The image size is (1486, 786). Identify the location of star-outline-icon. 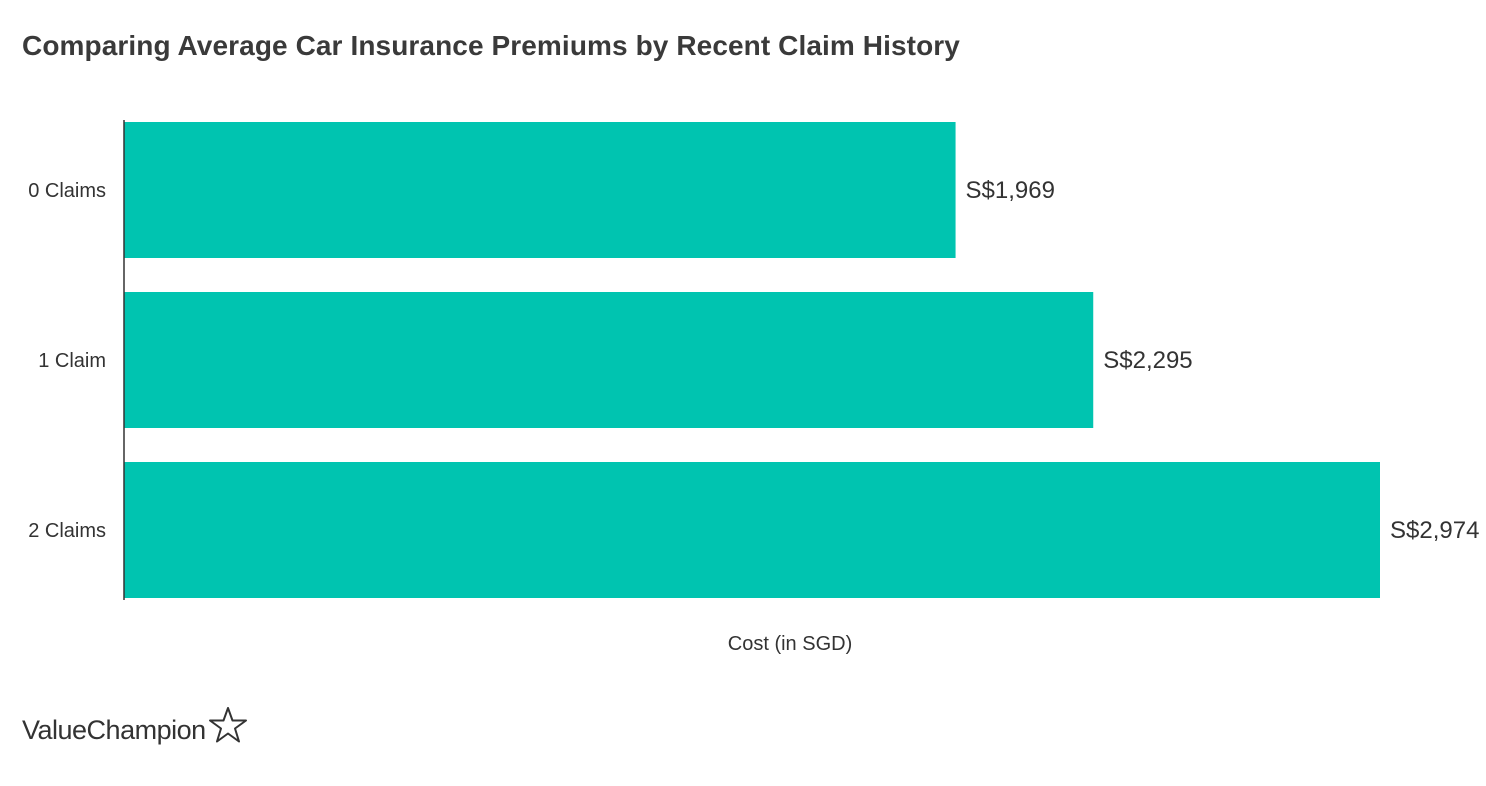
(228, 727).